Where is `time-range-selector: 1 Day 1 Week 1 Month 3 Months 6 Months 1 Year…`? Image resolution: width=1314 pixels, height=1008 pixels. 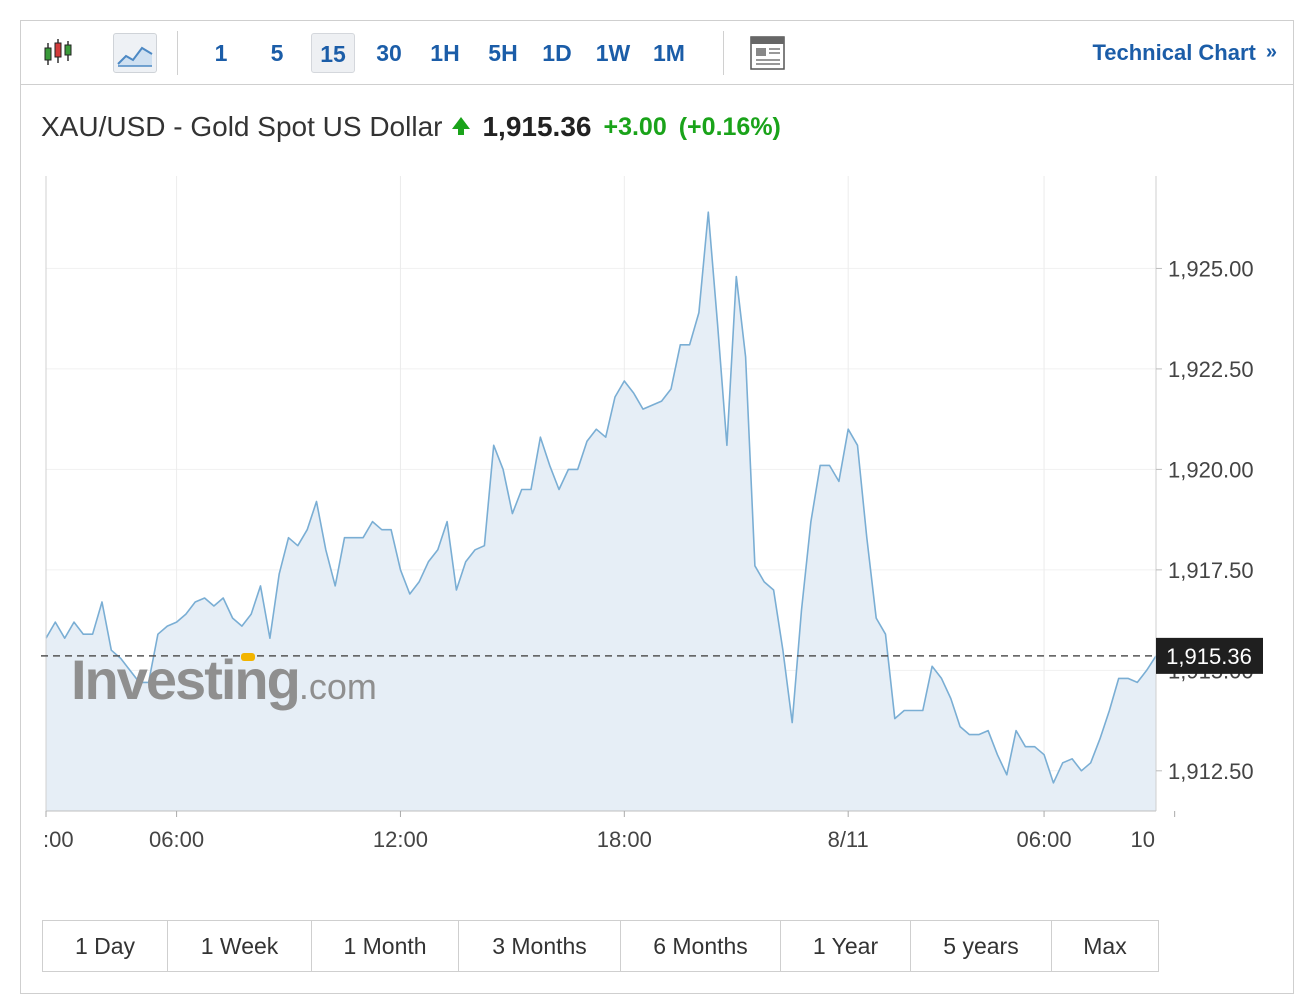 time-range-selector: 1 Day 1 Week 1 Month 3 Months 6 Months 1 Year… is located at coordinates (600, 946).